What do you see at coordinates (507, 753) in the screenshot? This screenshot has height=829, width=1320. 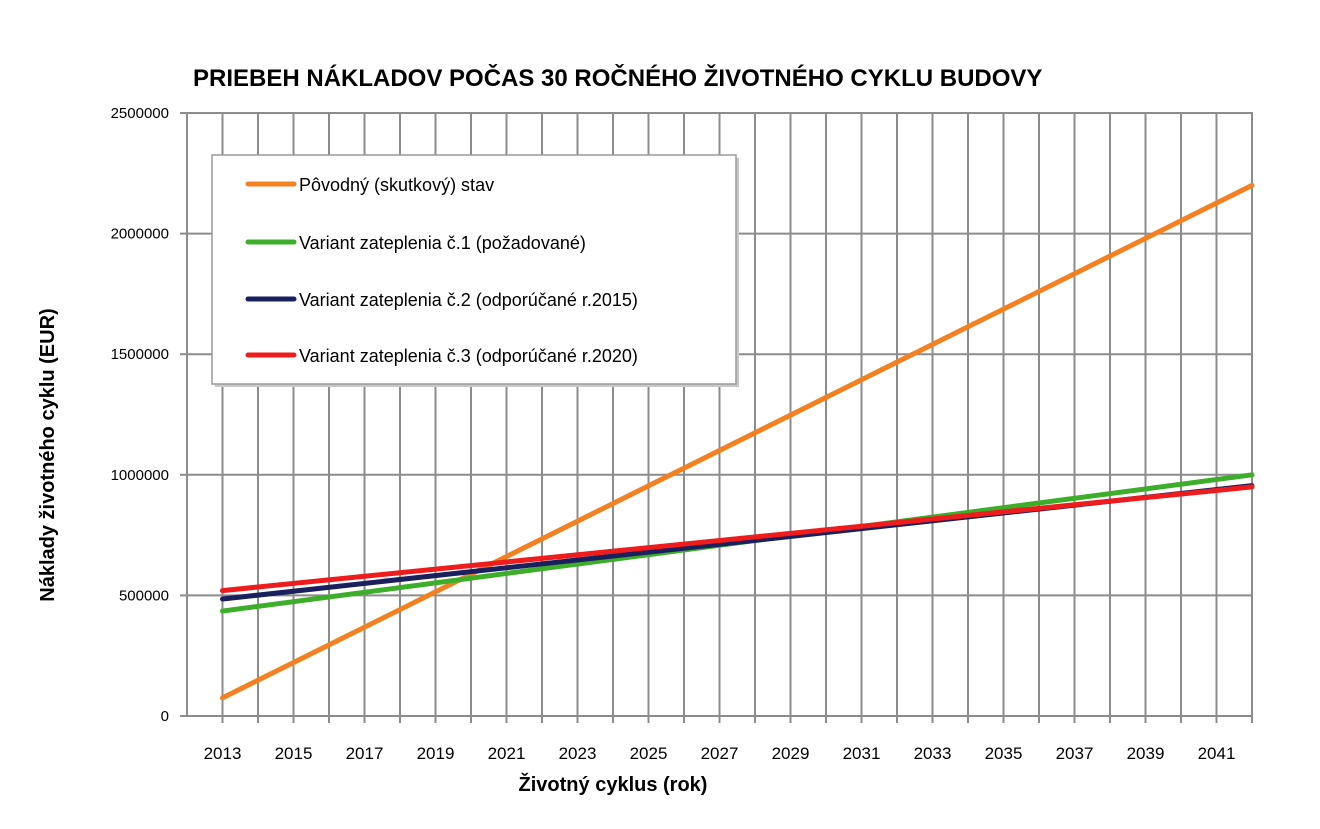 I see `x-tick-label: 2021` at bounding box center [507, 753].